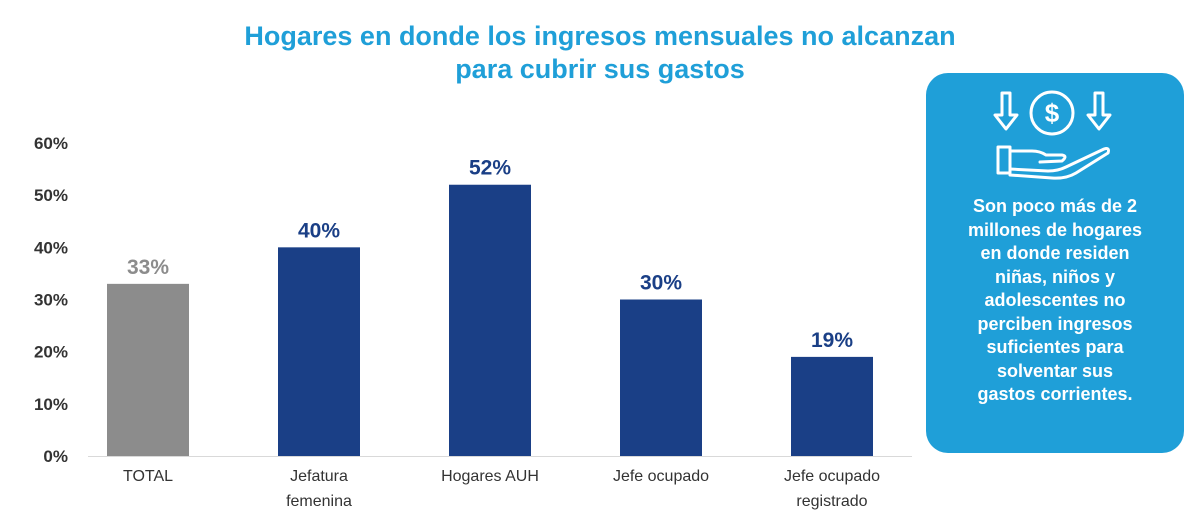 This screenshot has width=1200, height=527. Describe the element at coordinates (1055, 323) in the screenshot. I see `info-line: perciben ingresos` at that location.